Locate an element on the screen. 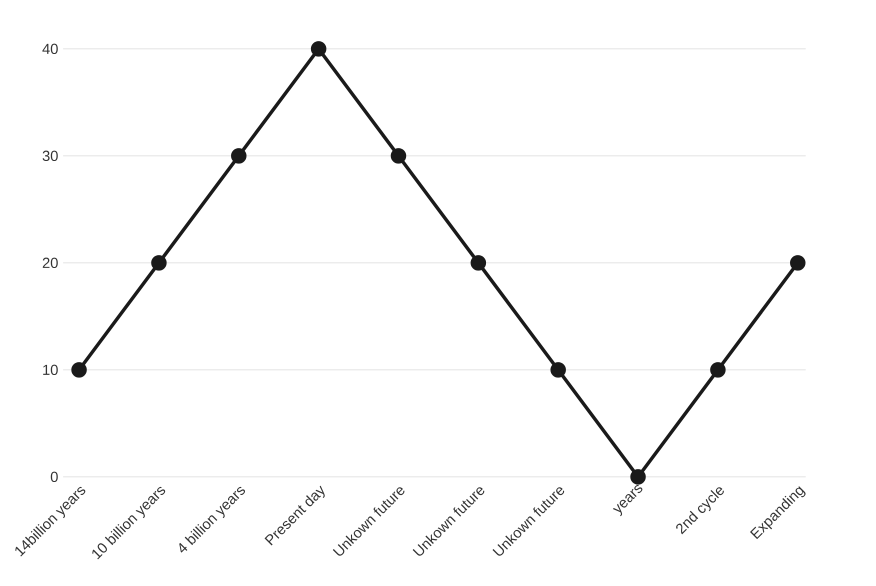 The height and width of the screenshot is (586, 876). y-tick-label: 30 is located at coordinates (50, 156).